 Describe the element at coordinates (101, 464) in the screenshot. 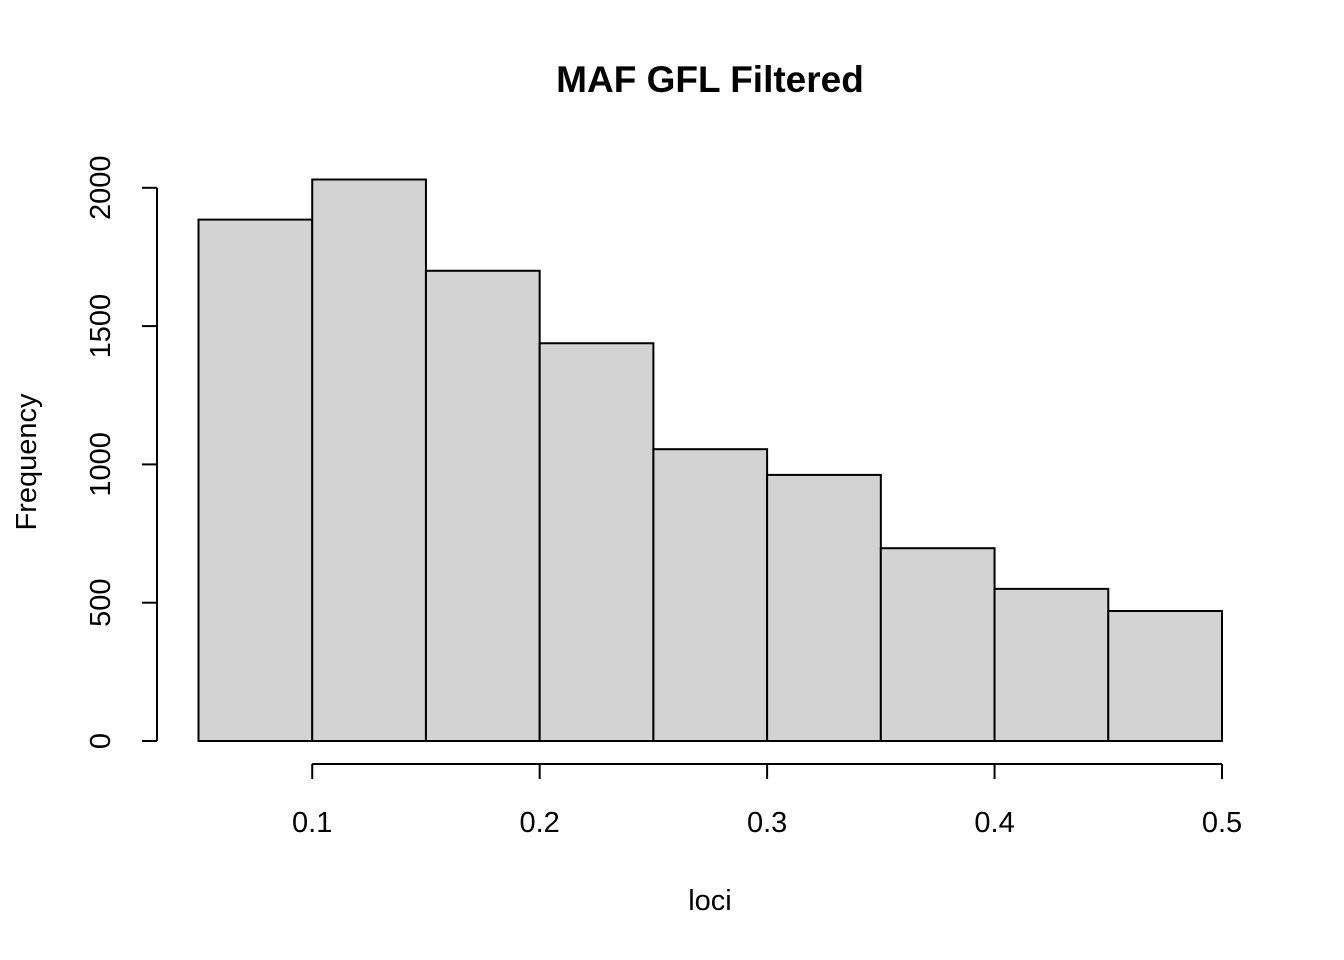

I see `y-tick-label: 1000` at that location.